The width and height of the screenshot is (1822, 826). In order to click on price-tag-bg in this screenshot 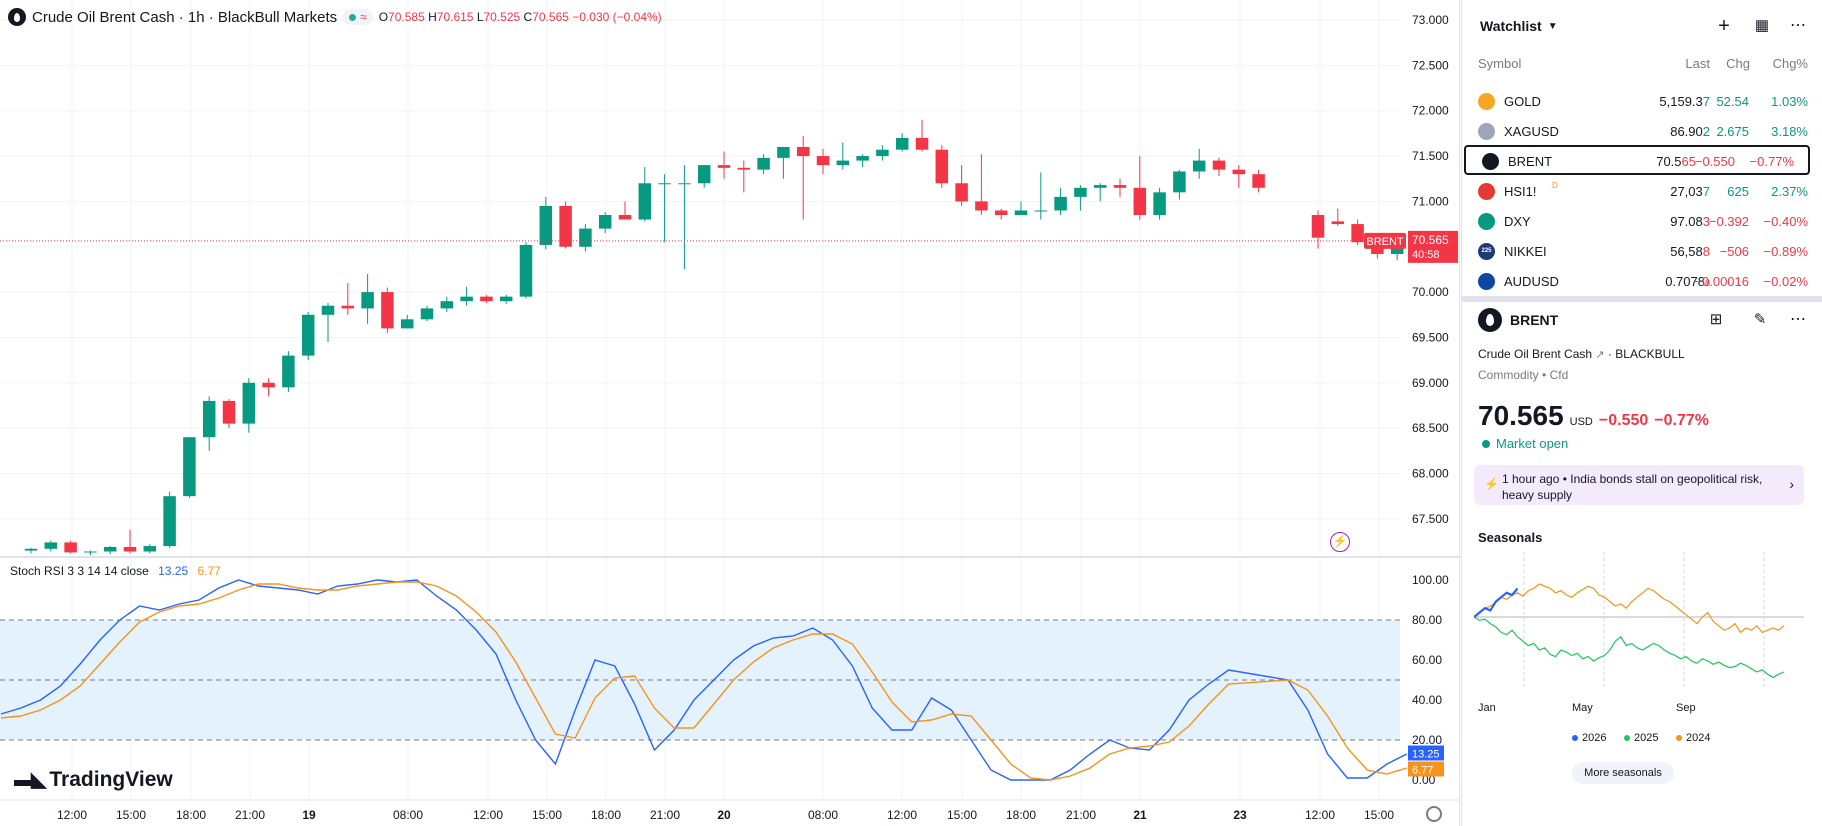, I will do `click(1433, 246)`.